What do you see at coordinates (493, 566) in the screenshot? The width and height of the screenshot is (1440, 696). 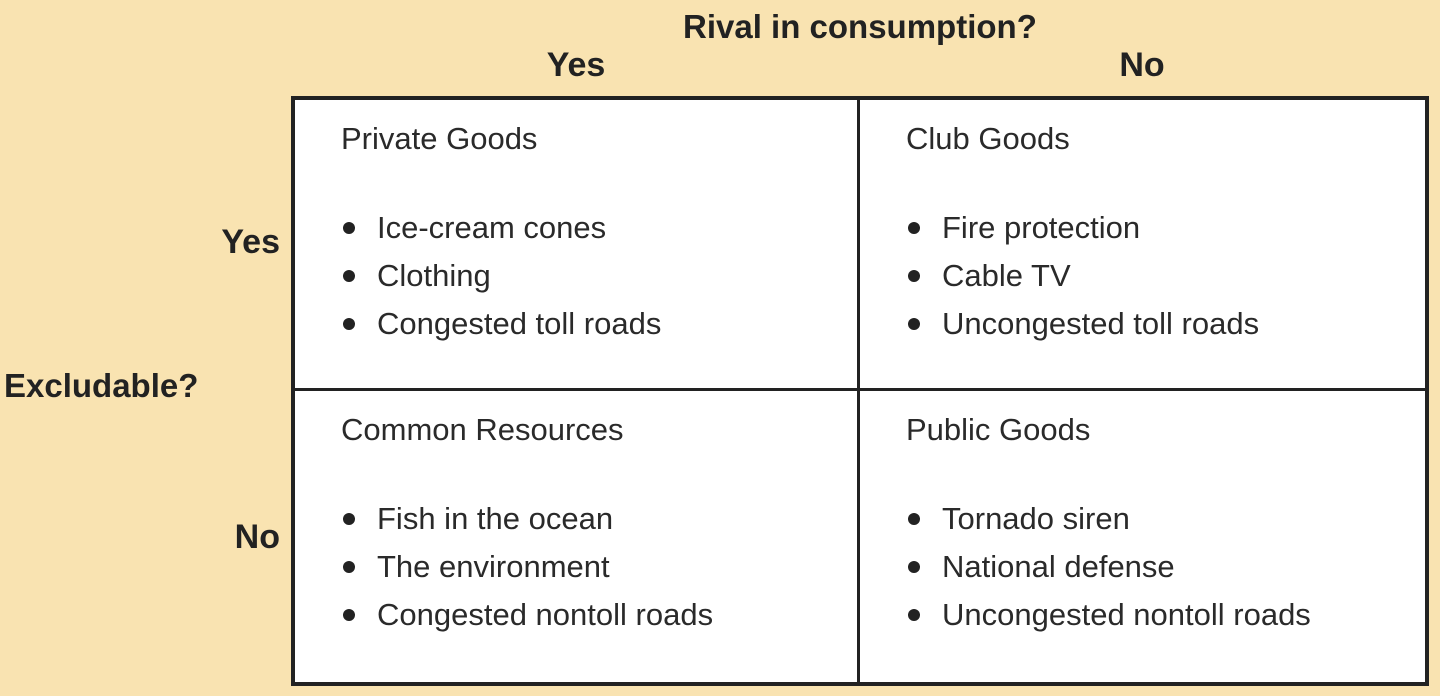 I see `list-item-text: The environment` at bounding box center [493, 566].